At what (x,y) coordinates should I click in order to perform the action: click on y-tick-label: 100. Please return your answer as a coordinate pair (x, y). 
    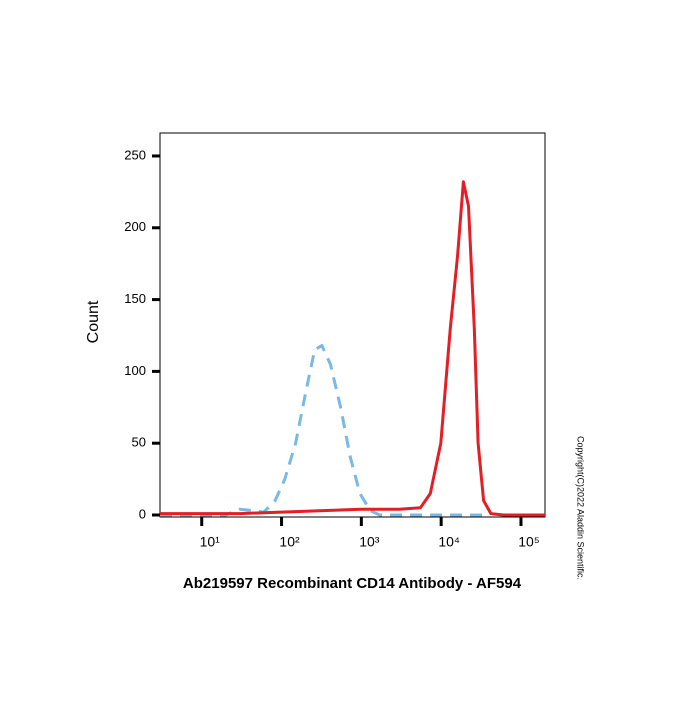
    Looking at the image, I should click on (135, 370).